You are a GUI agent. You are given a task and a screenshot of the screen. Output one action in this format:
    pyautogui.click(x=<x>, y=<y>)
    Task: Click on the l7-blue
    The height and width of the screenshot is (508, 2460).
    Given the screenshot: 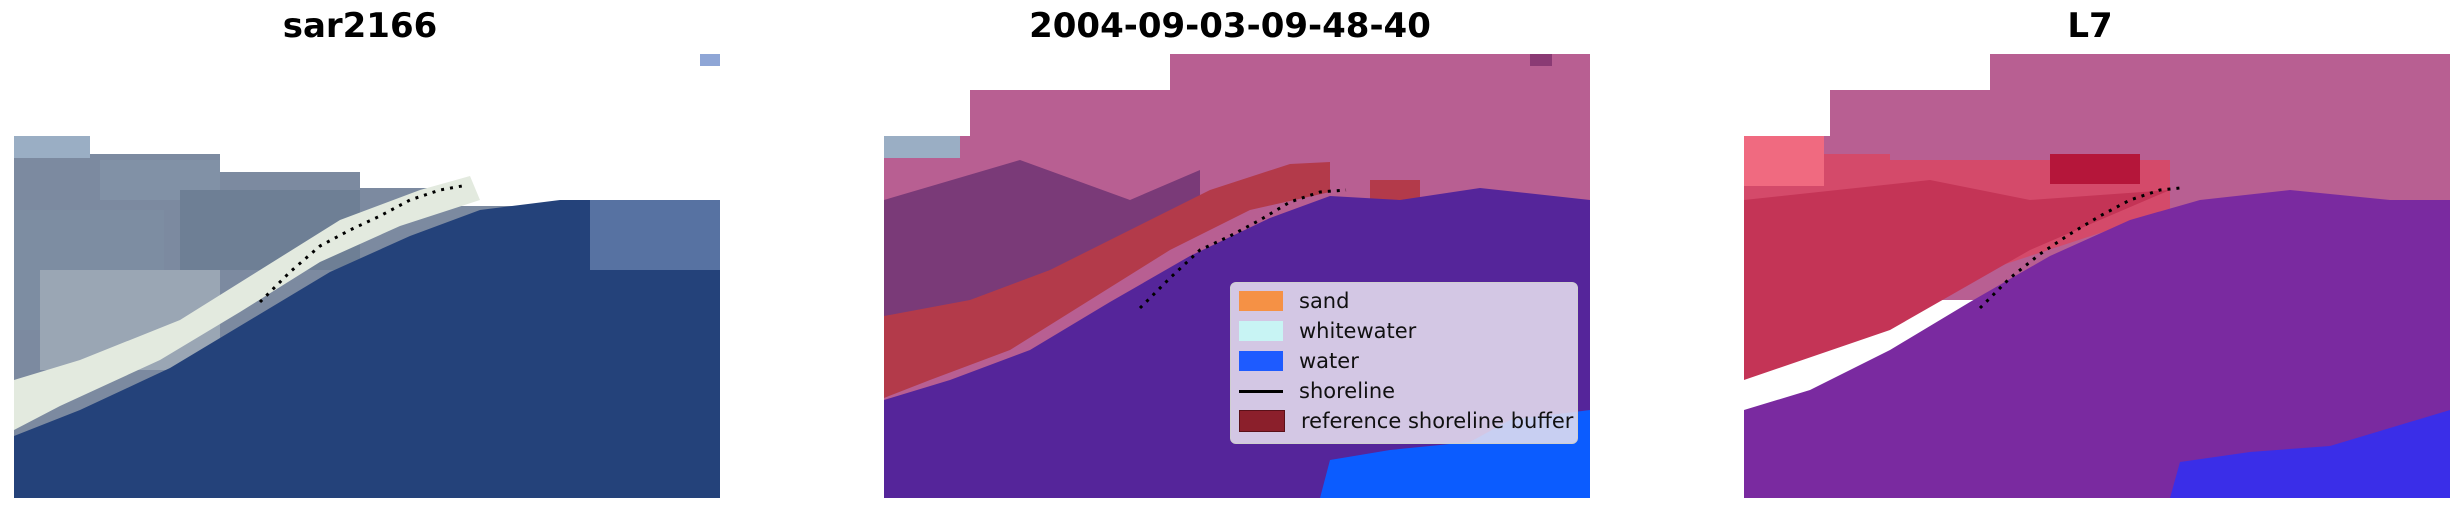 What is the action you would take?
    pyautogui.click(x=2310, y=454)
    